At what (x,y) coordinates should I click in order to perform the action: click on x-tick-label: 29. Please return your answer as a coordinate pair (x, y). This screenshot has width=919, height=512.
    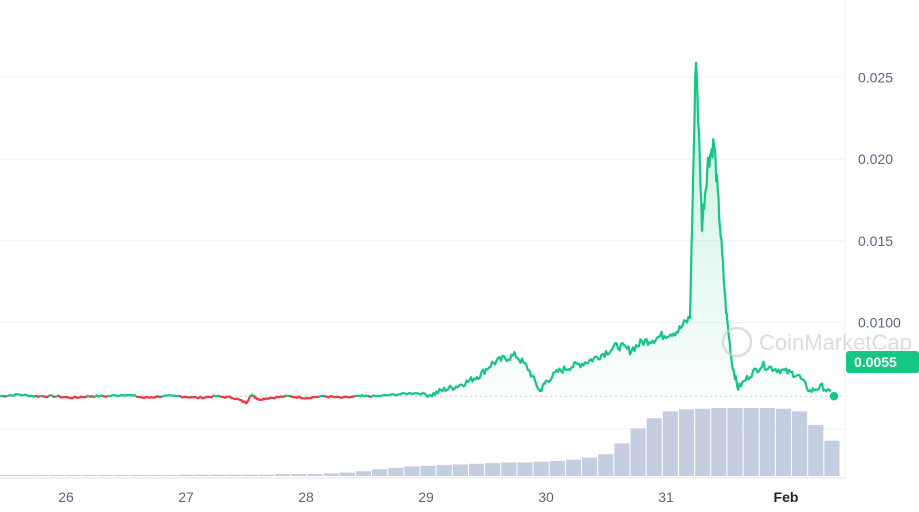
    Looking at the image, I should click on (426, 497).